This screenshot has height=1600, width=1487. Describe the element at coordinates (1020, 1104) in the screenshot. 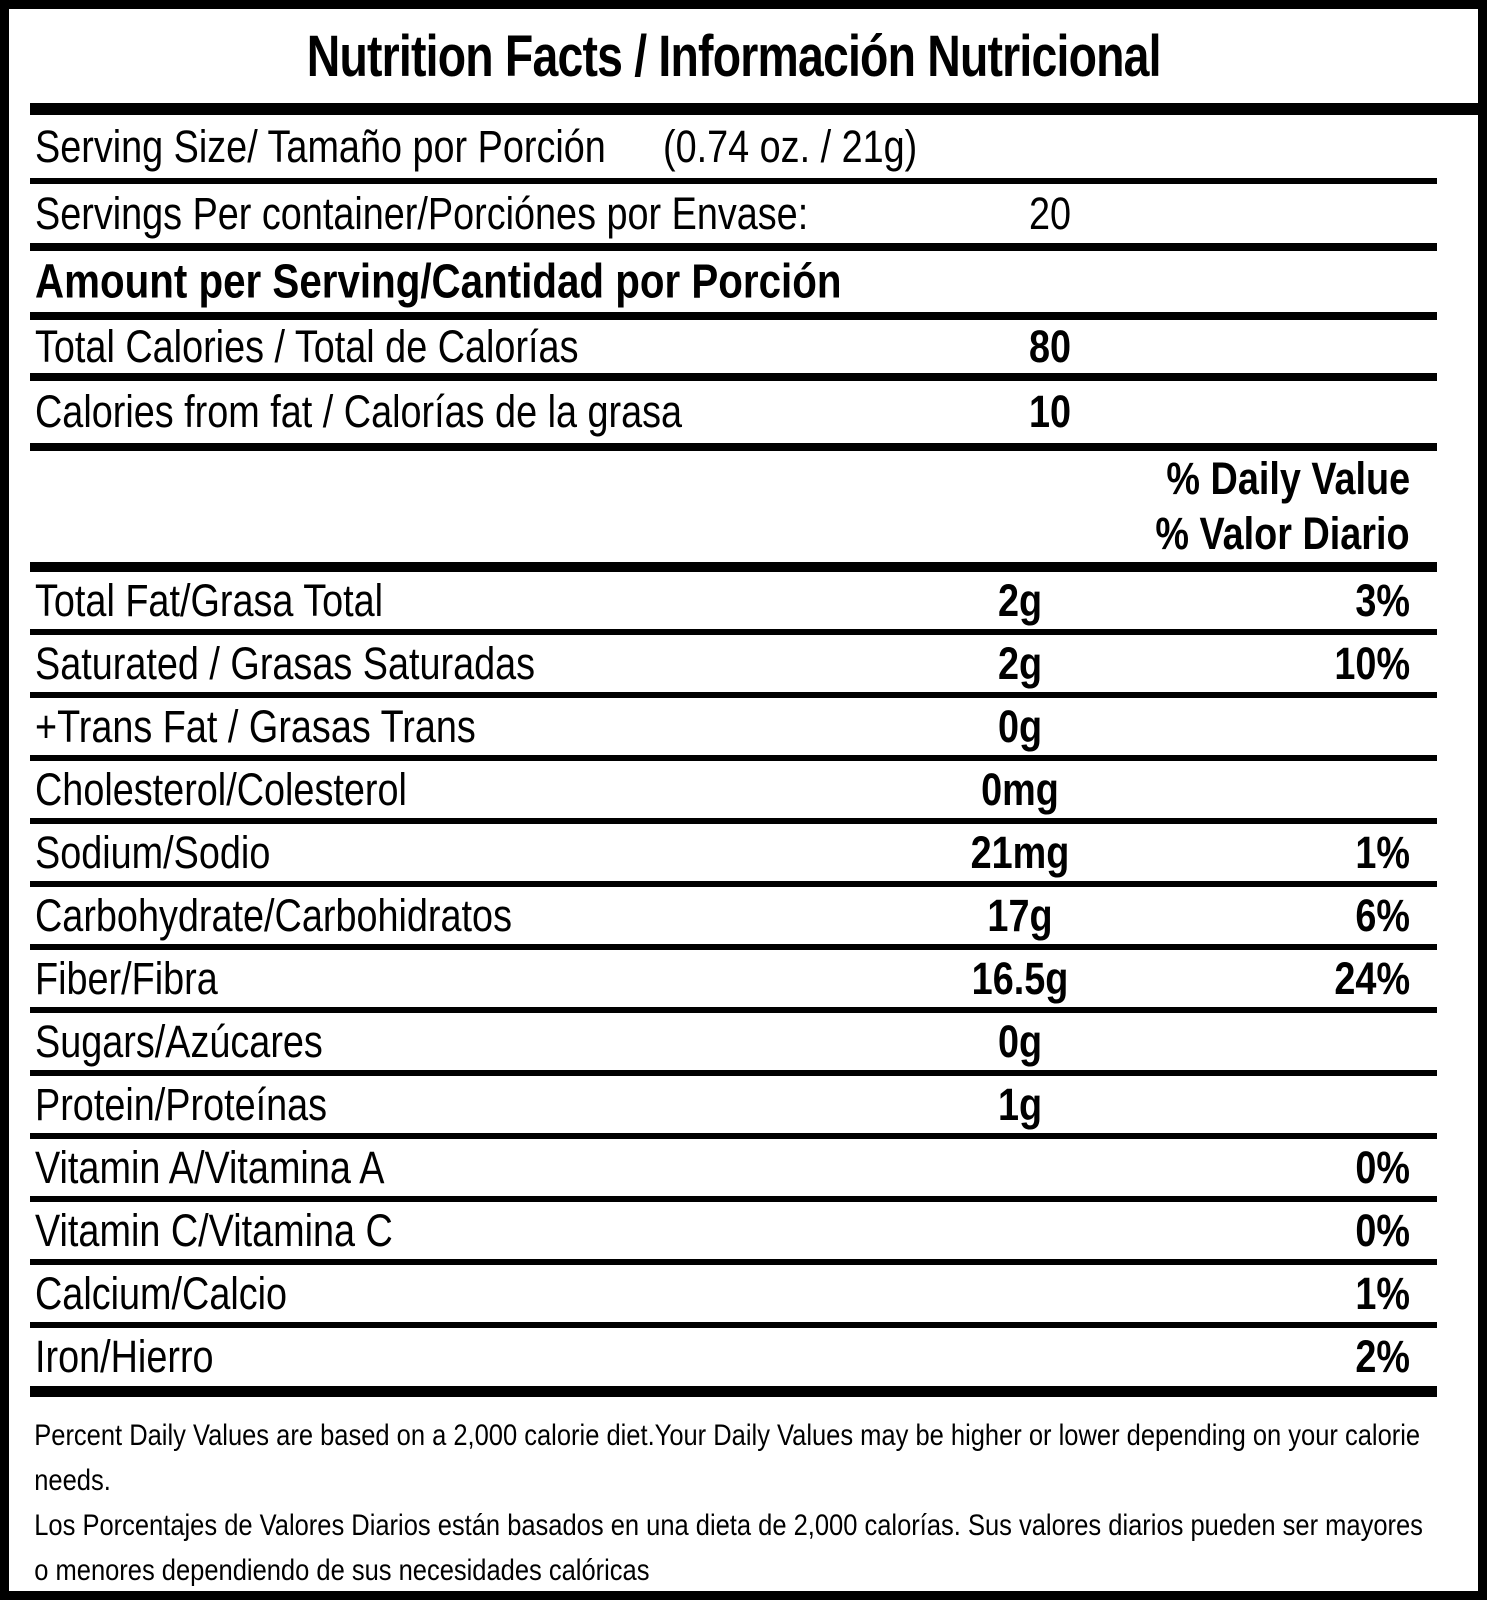

I see `nutrient-amount: 1g` at that location.